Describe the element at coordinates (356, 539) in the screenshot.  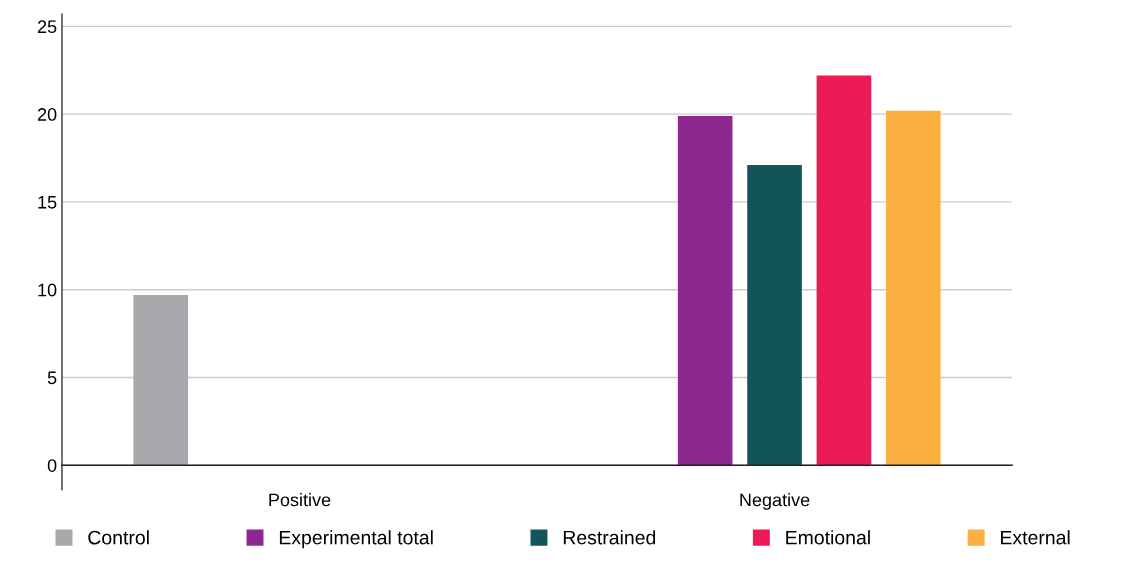
I see `legend-label: Experimental total` at that location.